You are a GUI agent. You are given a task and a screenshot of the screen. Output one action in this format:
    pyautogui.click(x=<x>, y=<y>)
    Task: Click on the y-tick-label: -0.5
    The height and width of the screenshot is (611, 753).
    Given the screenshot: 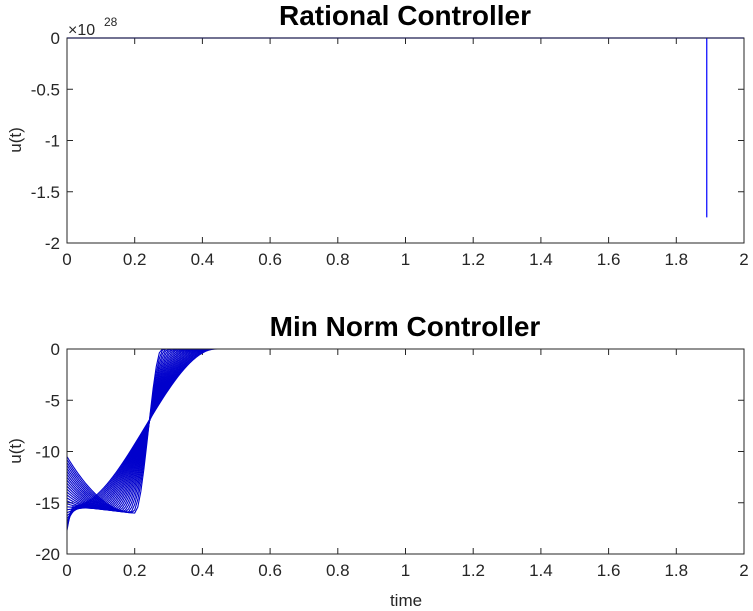 What is the action you would take?
    pyautogui.click(x=45, y=89)
    